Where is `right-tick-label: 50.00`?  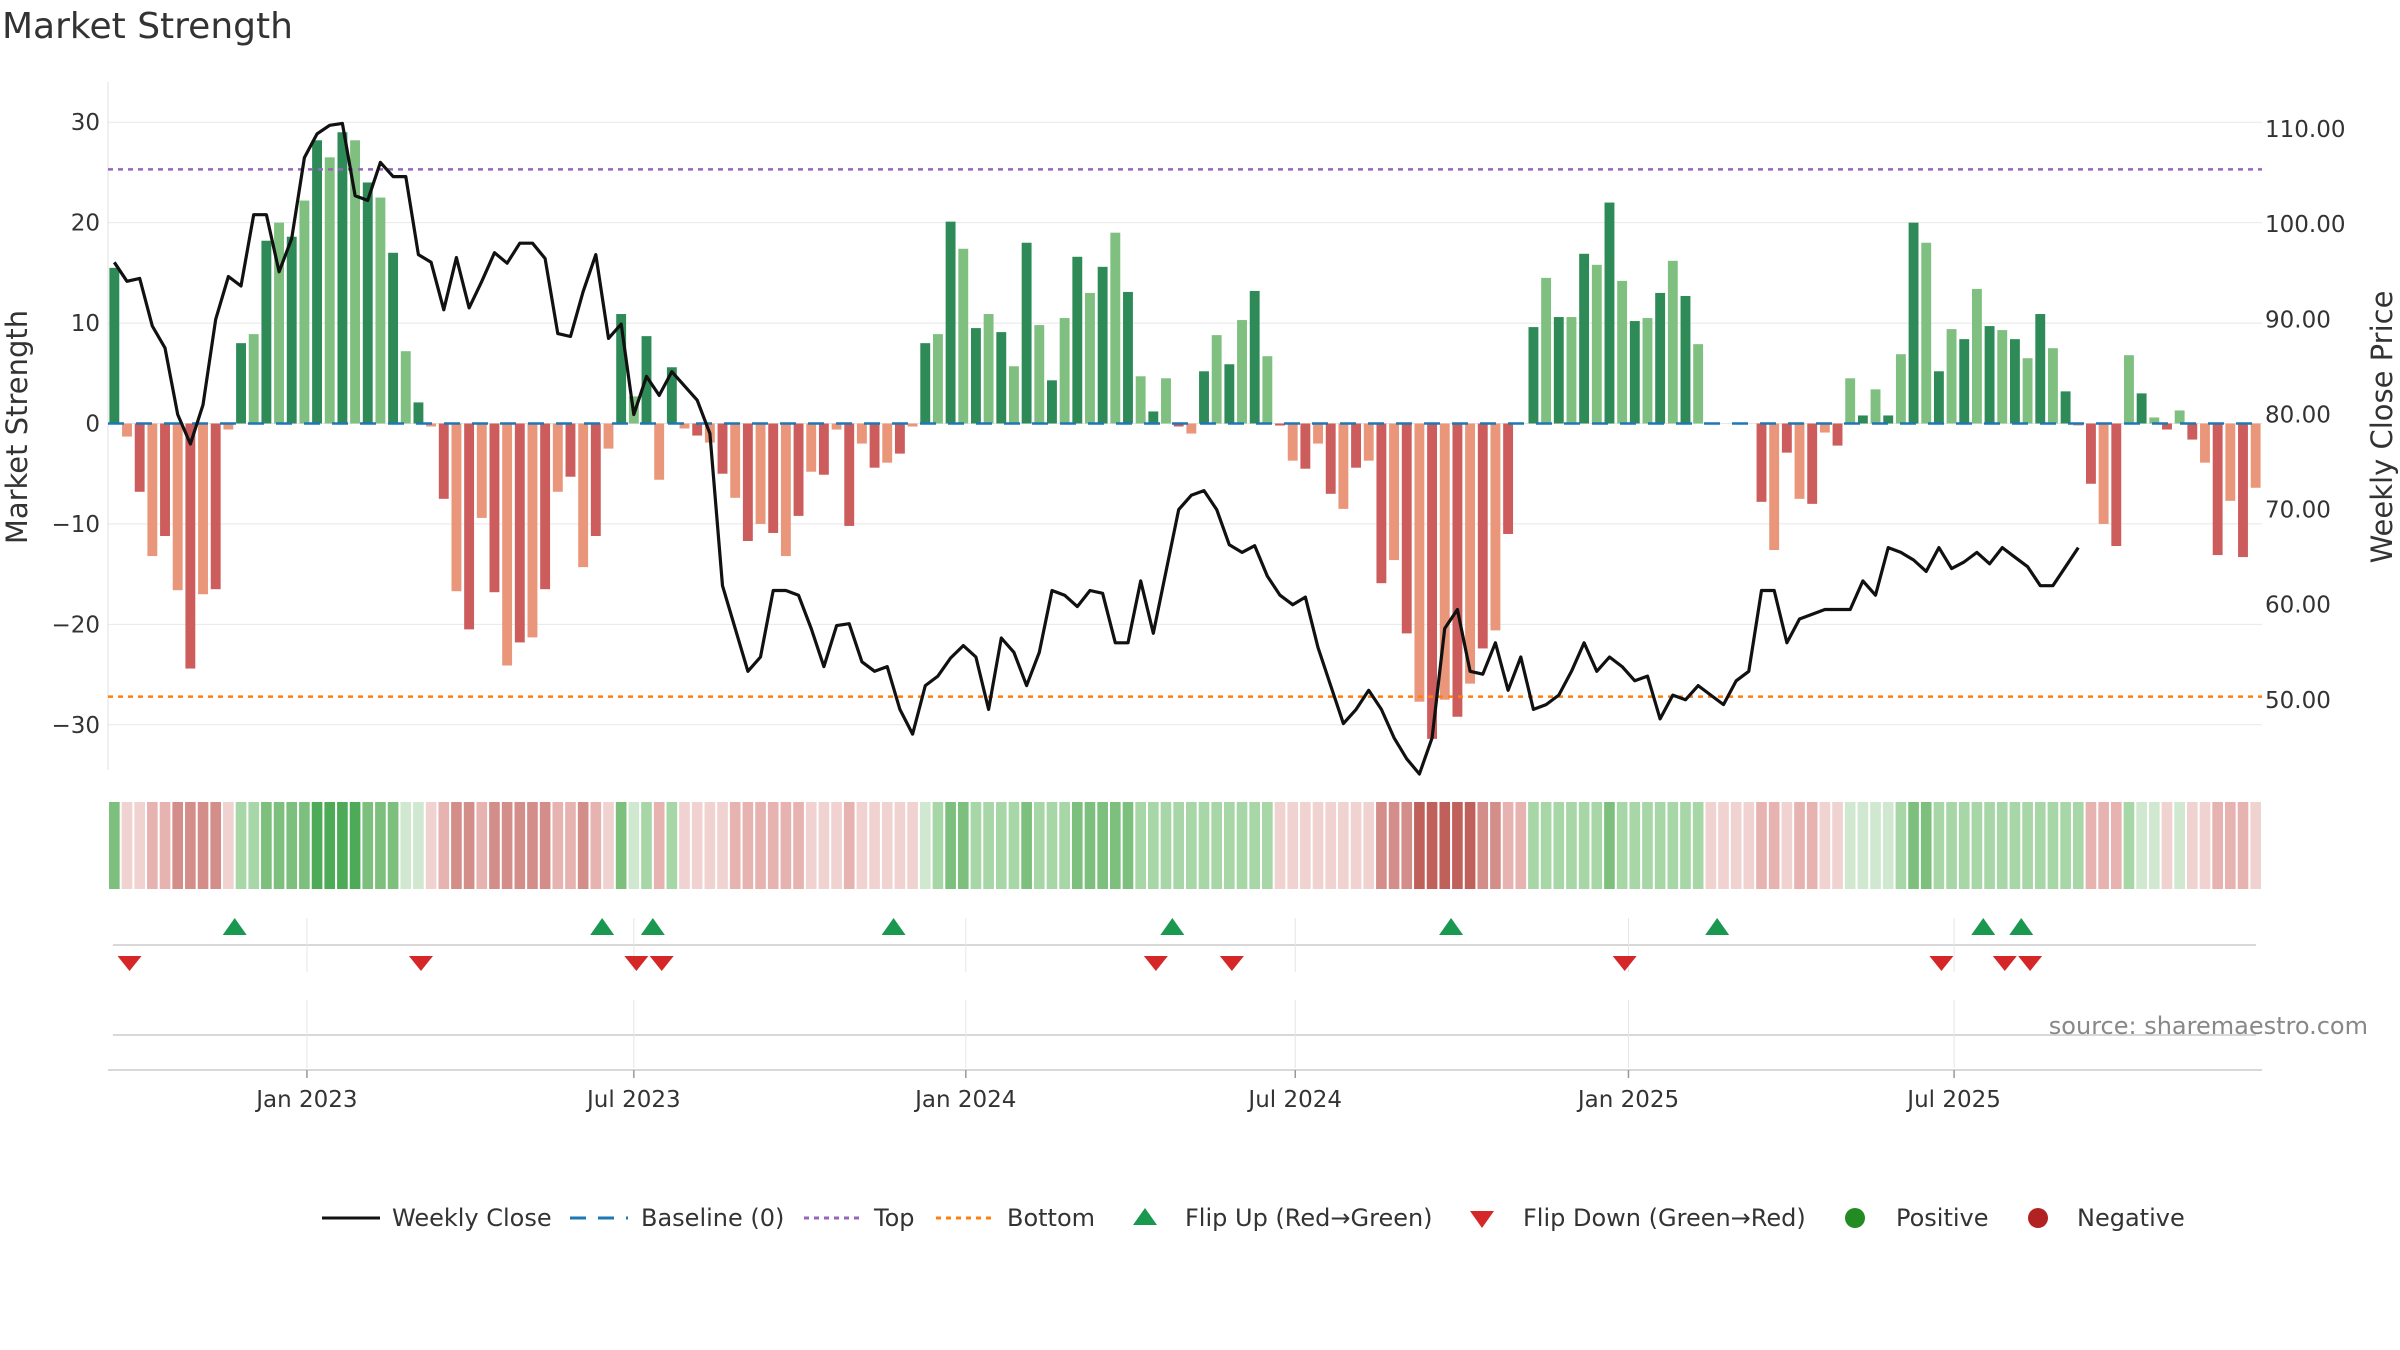
right-tick-label: 50.00 is located at coordinates (2298, 701).